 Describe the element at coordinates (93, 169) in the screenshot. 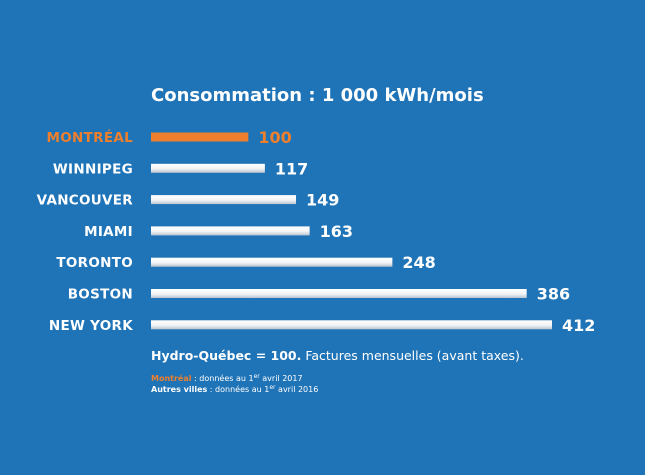

I see `category-label-winnipeg: WINNIPEG` at that location.